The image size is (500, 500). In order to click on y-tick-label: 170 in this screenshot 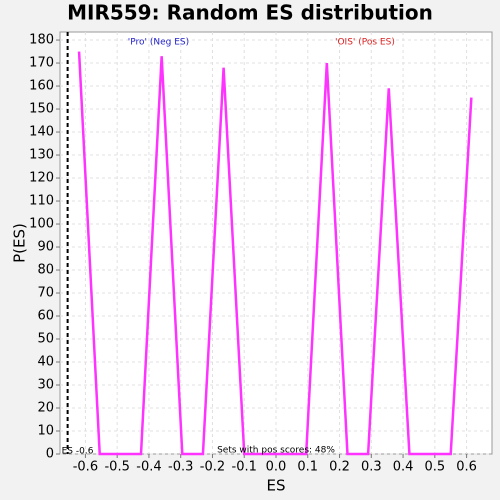, I will do `click(41, 63)`.